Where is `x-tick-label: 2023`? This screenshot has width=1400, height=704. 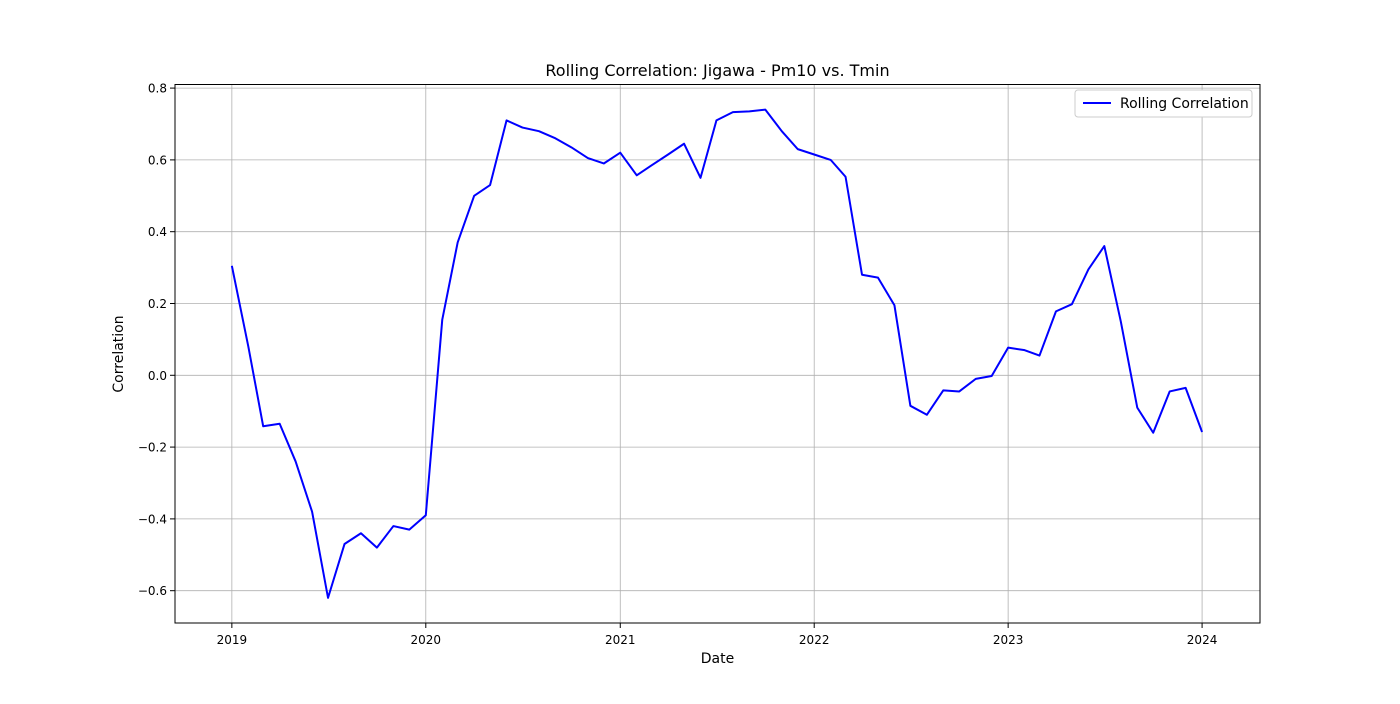 x-tick-label: 2023 is located at coordinates (1008, 640).